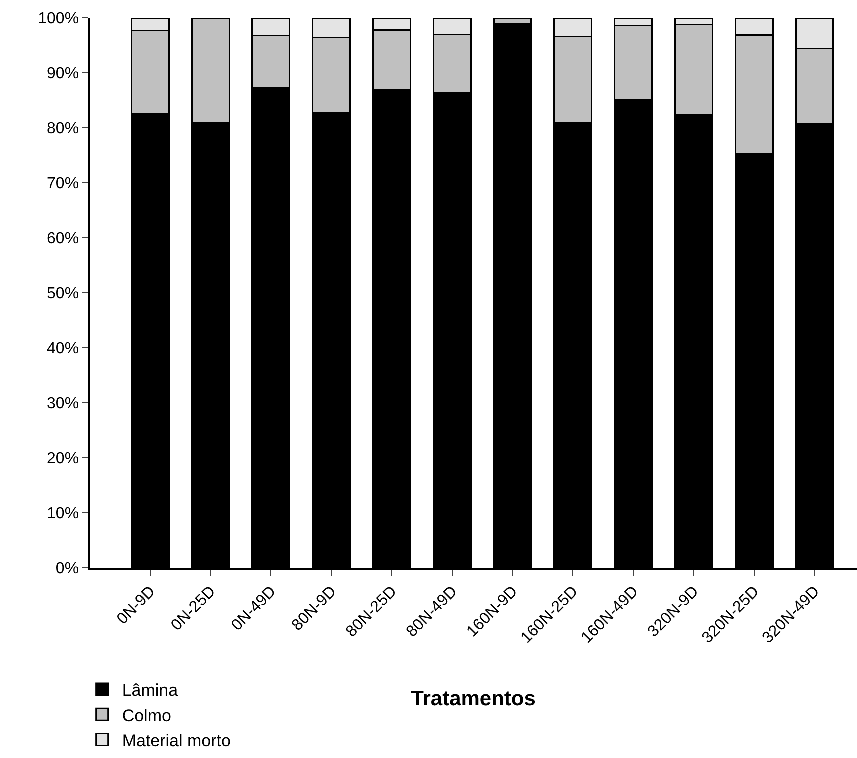 This screenshot has height=758, width=857. What do you see at coordinates (150, 690) in the screenshot?
I see `legend-label: Lâmina` at bounding box center [150, 690].